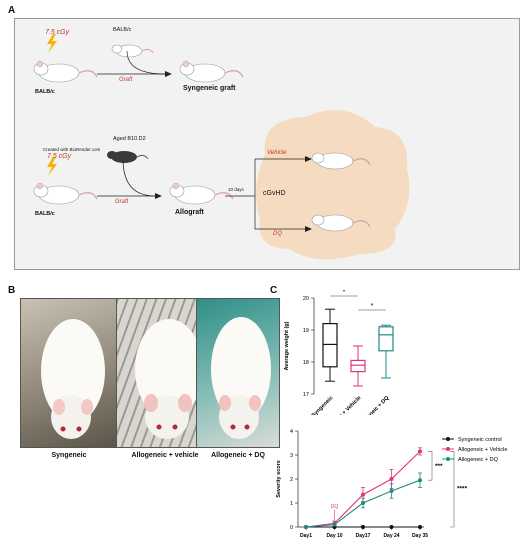 Image resolution: width=529 pixels, height=550 pixels. I want to click on category-label: Allogeneic + DQ, so click(373, 405).